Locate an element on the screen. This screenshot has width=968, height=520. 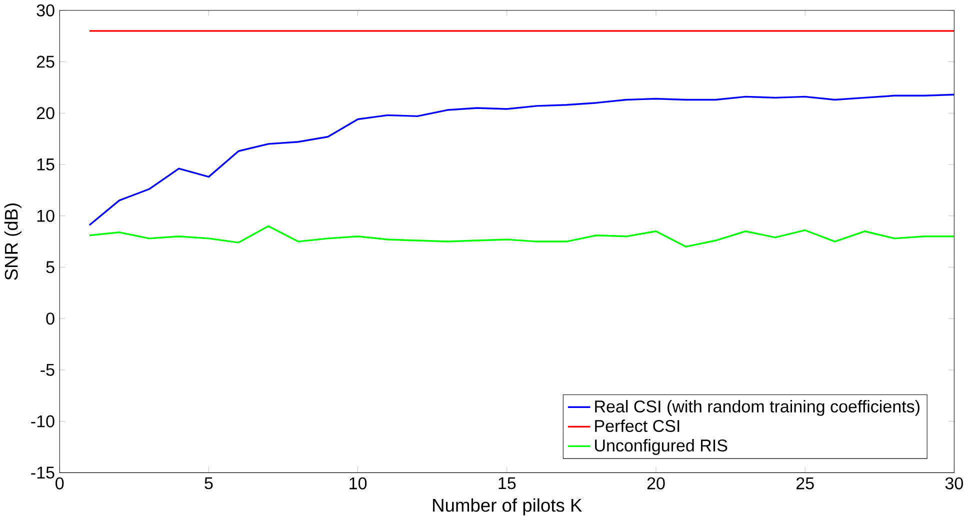
x-tick-label: 25 is located at coordinates (805, 483).